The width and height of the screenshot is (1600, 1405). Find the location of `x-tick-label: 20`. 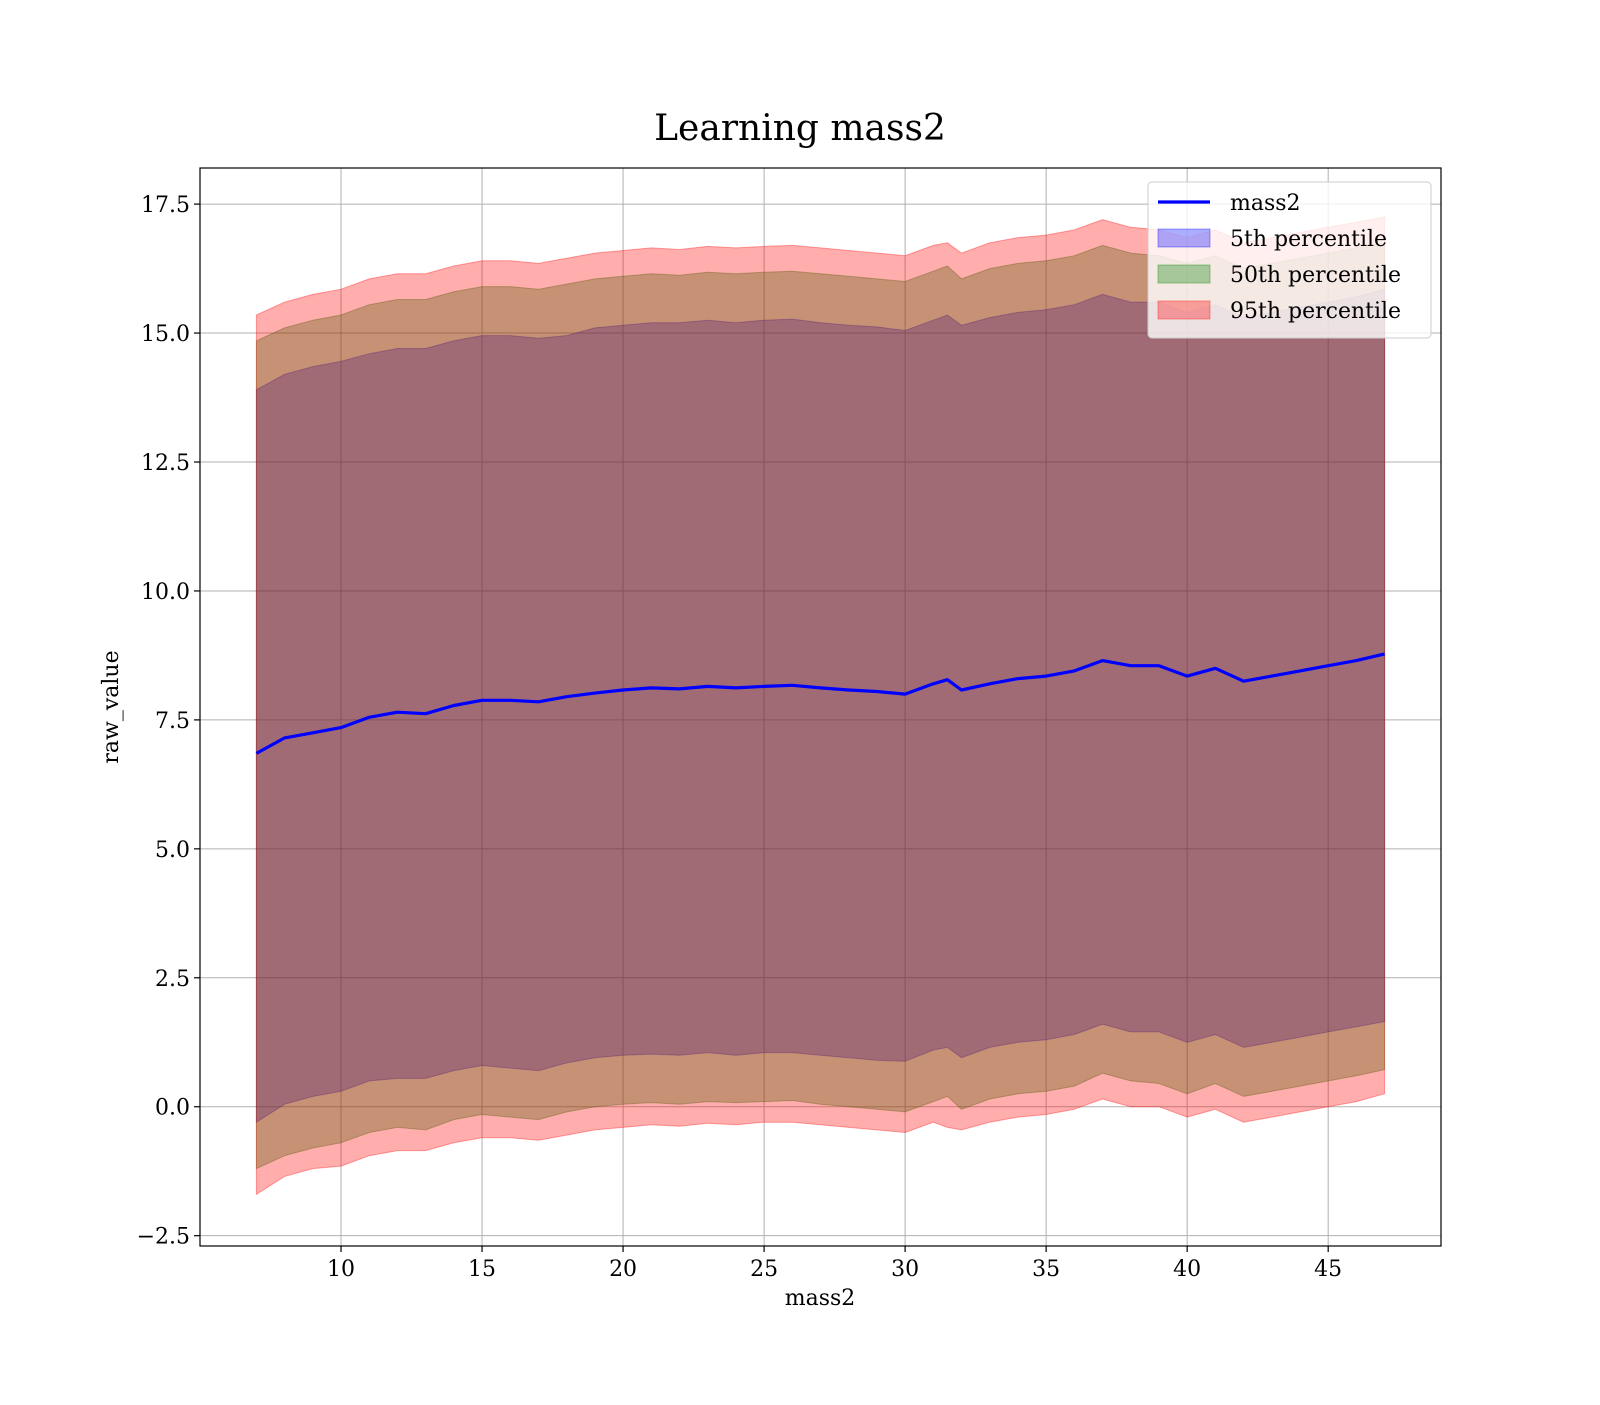

x-tick-label: 20 is located at coordinates (623, 1269).